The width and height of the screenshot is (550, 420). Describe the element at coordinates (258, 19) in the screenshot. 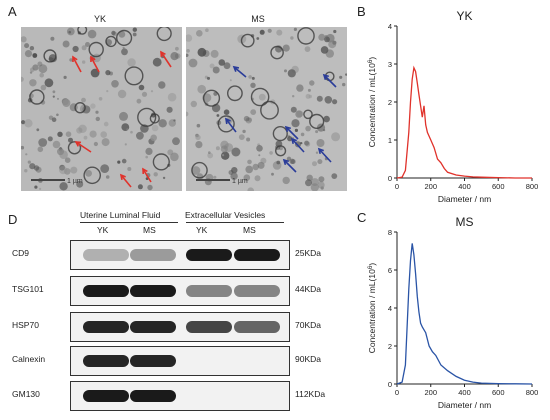

I see `em-title-ms: MS` at that location.